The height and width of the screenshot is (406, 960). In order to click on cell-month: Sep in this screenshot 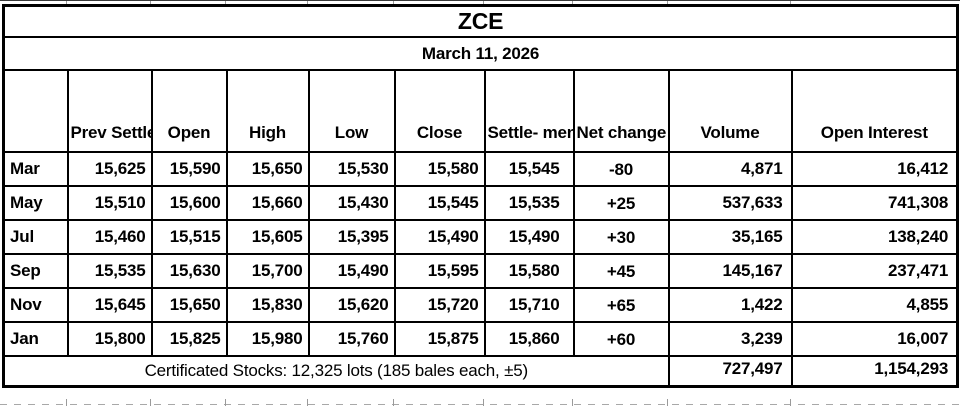, I will do `click(35, 271)`.